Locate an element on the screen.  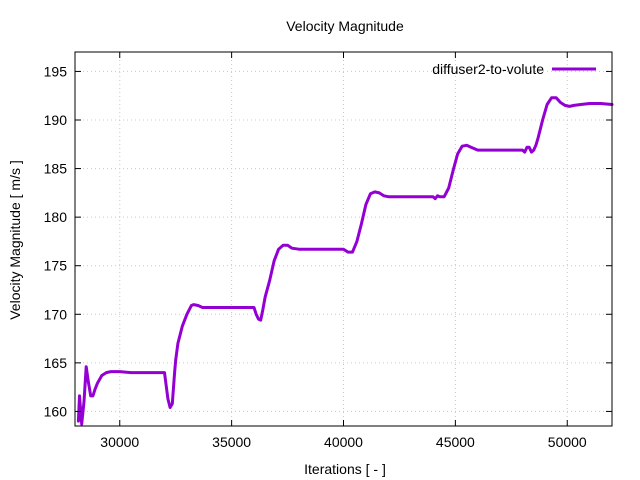
chart-title: Velocity Magnitude is located at coordinates (345, 26).